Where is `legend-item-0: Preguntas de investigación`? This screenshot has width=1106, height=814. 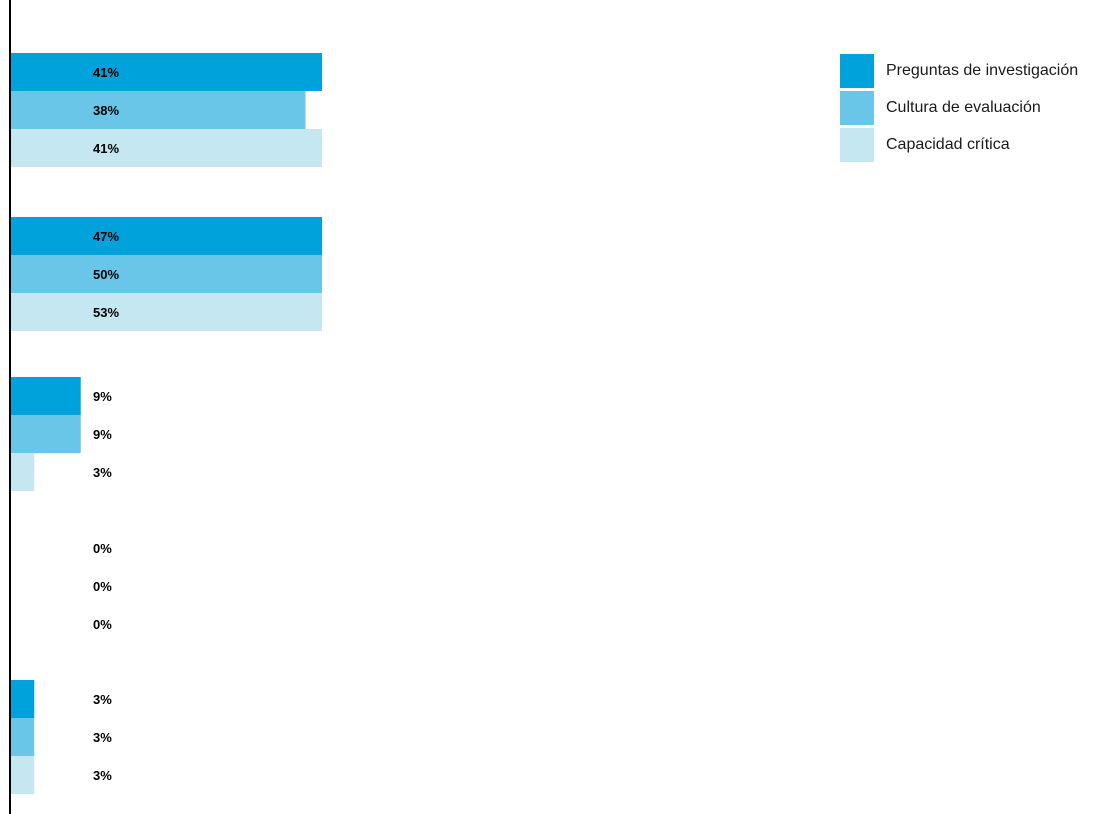 legend-item-0: Preguntas de investigación is located at coordinates (959, 71).